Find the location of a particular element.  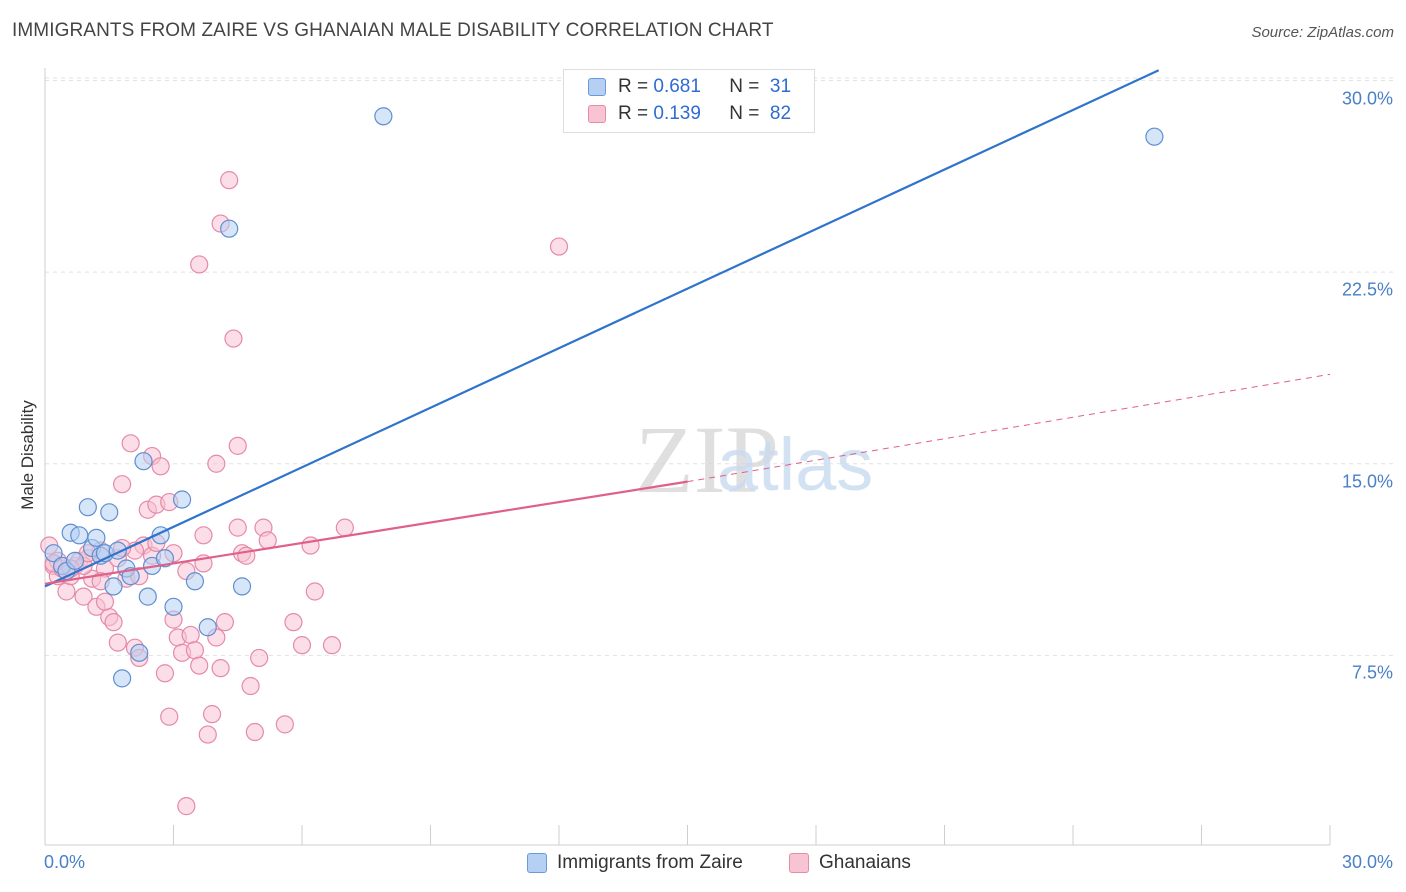

legend-label-ghana: Ghanaians is located at coordinates (865, 862).